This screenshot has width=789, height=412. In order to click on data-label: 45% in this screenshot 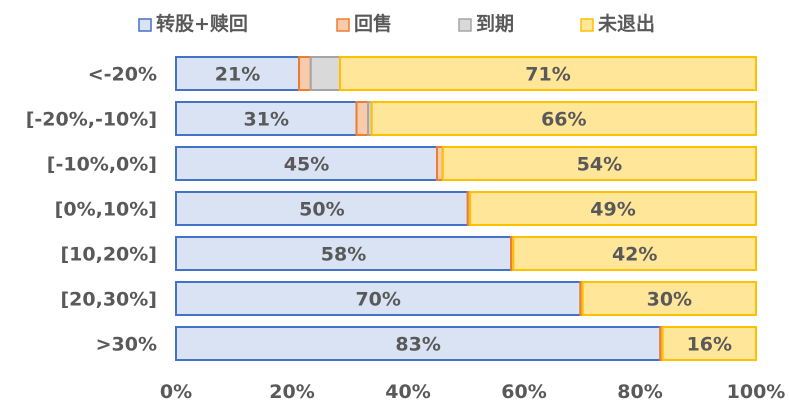, I will do `click(306, 165)`.